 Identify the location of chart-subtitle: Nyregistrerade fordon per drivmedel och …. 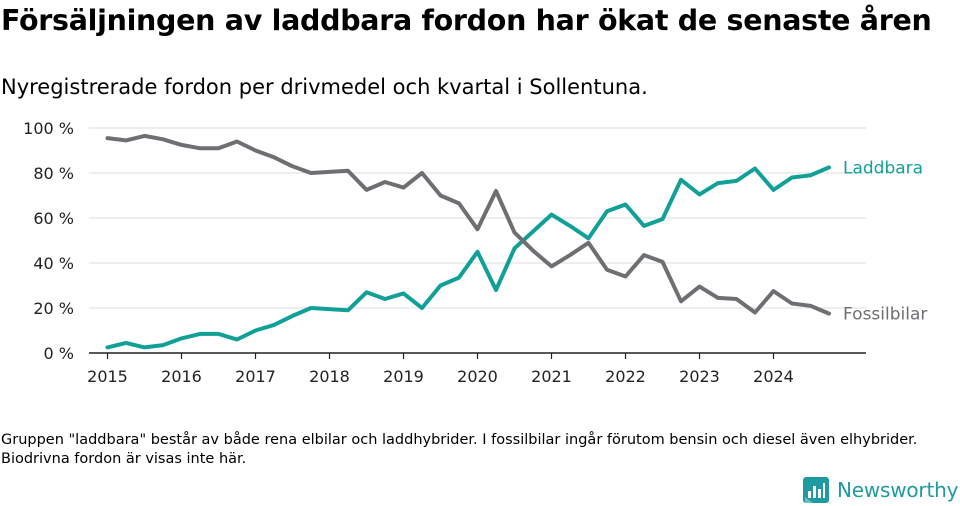
(324, 87).